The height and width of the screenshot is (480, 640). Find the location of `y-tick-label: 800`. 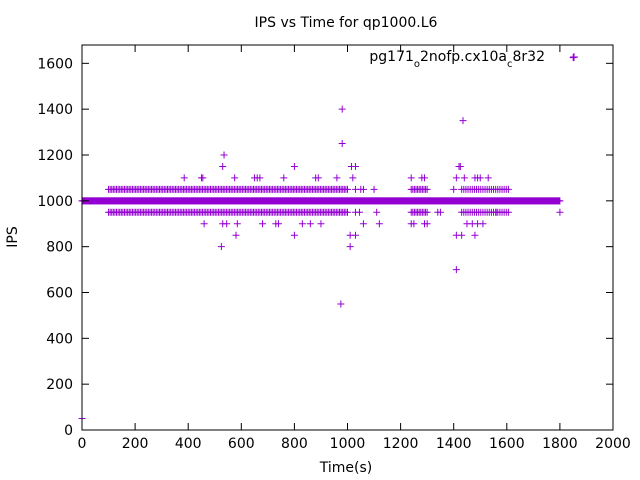

y-tick-label: 800 is located at coordinates (59, 248).